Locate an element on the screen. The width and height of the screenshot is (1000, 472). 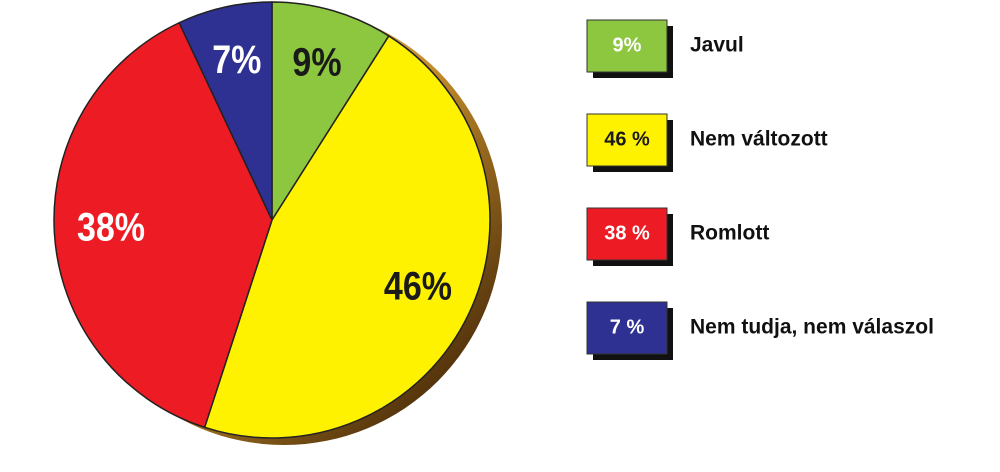
legend-label: Nem változott is located at coordinates (759, 139).